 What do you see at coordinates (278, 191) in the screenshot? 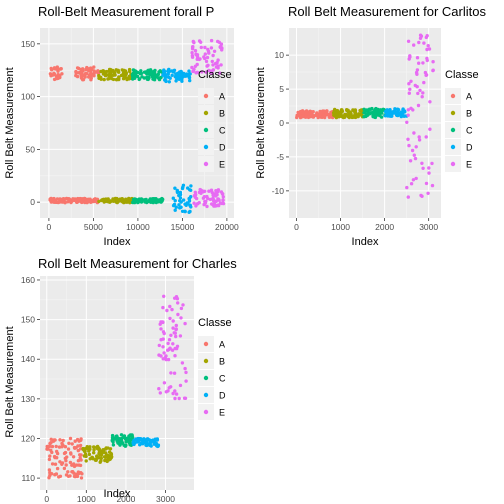
I see `y-tick-label: -10` at bounding box center [278, 191].